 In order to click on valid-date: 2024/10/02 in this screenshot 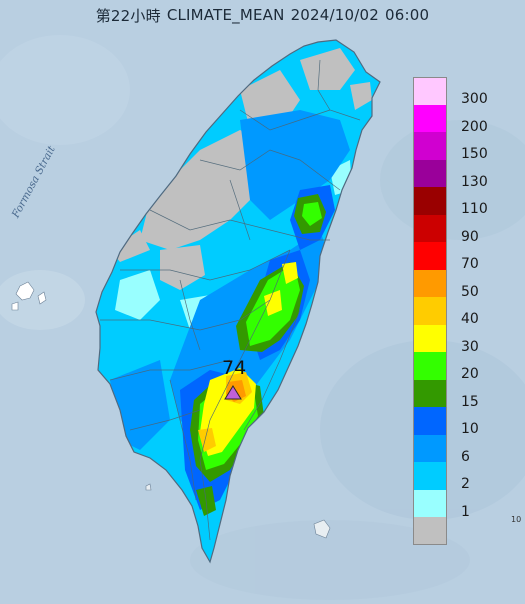, I will do `click(335, 15)`.